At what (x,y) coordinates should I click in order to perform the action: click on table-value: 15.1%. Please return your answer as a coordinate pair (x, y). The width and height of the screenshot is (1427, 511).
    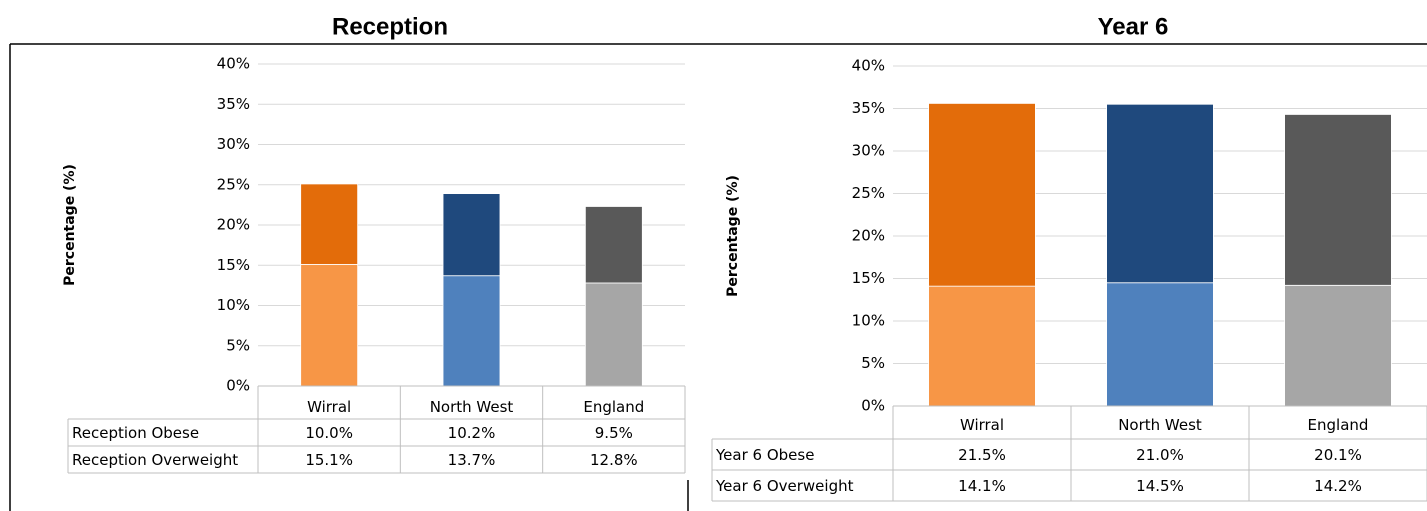
    Looking at the image, I should click on (329, 460).